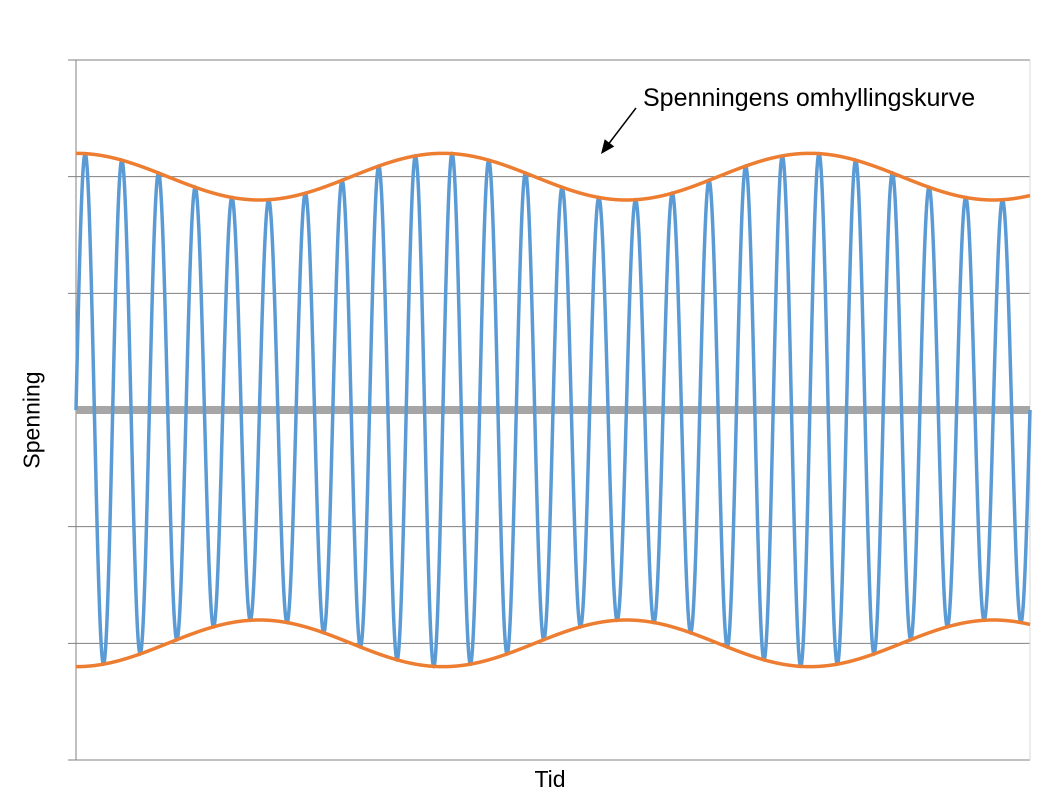  I want to click on envelope-annotation: Spenningens omhyllingskurve, so click(809, 98).